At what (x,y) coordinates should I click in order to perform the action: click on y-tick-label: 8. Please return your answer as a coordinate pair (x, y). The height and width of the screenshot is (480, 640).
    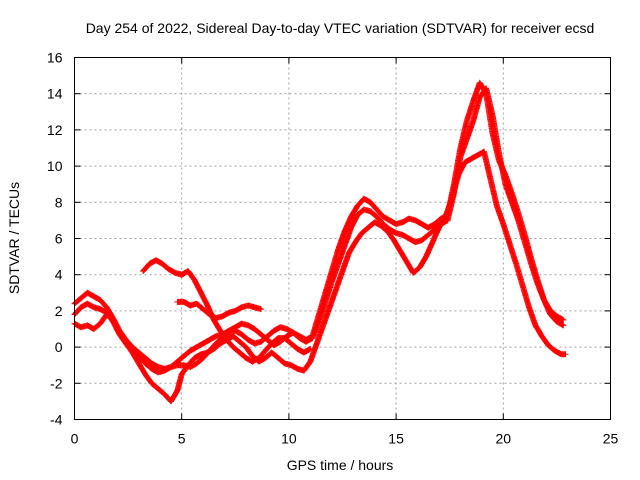
    Looking at the image, I should click on (59, 202).